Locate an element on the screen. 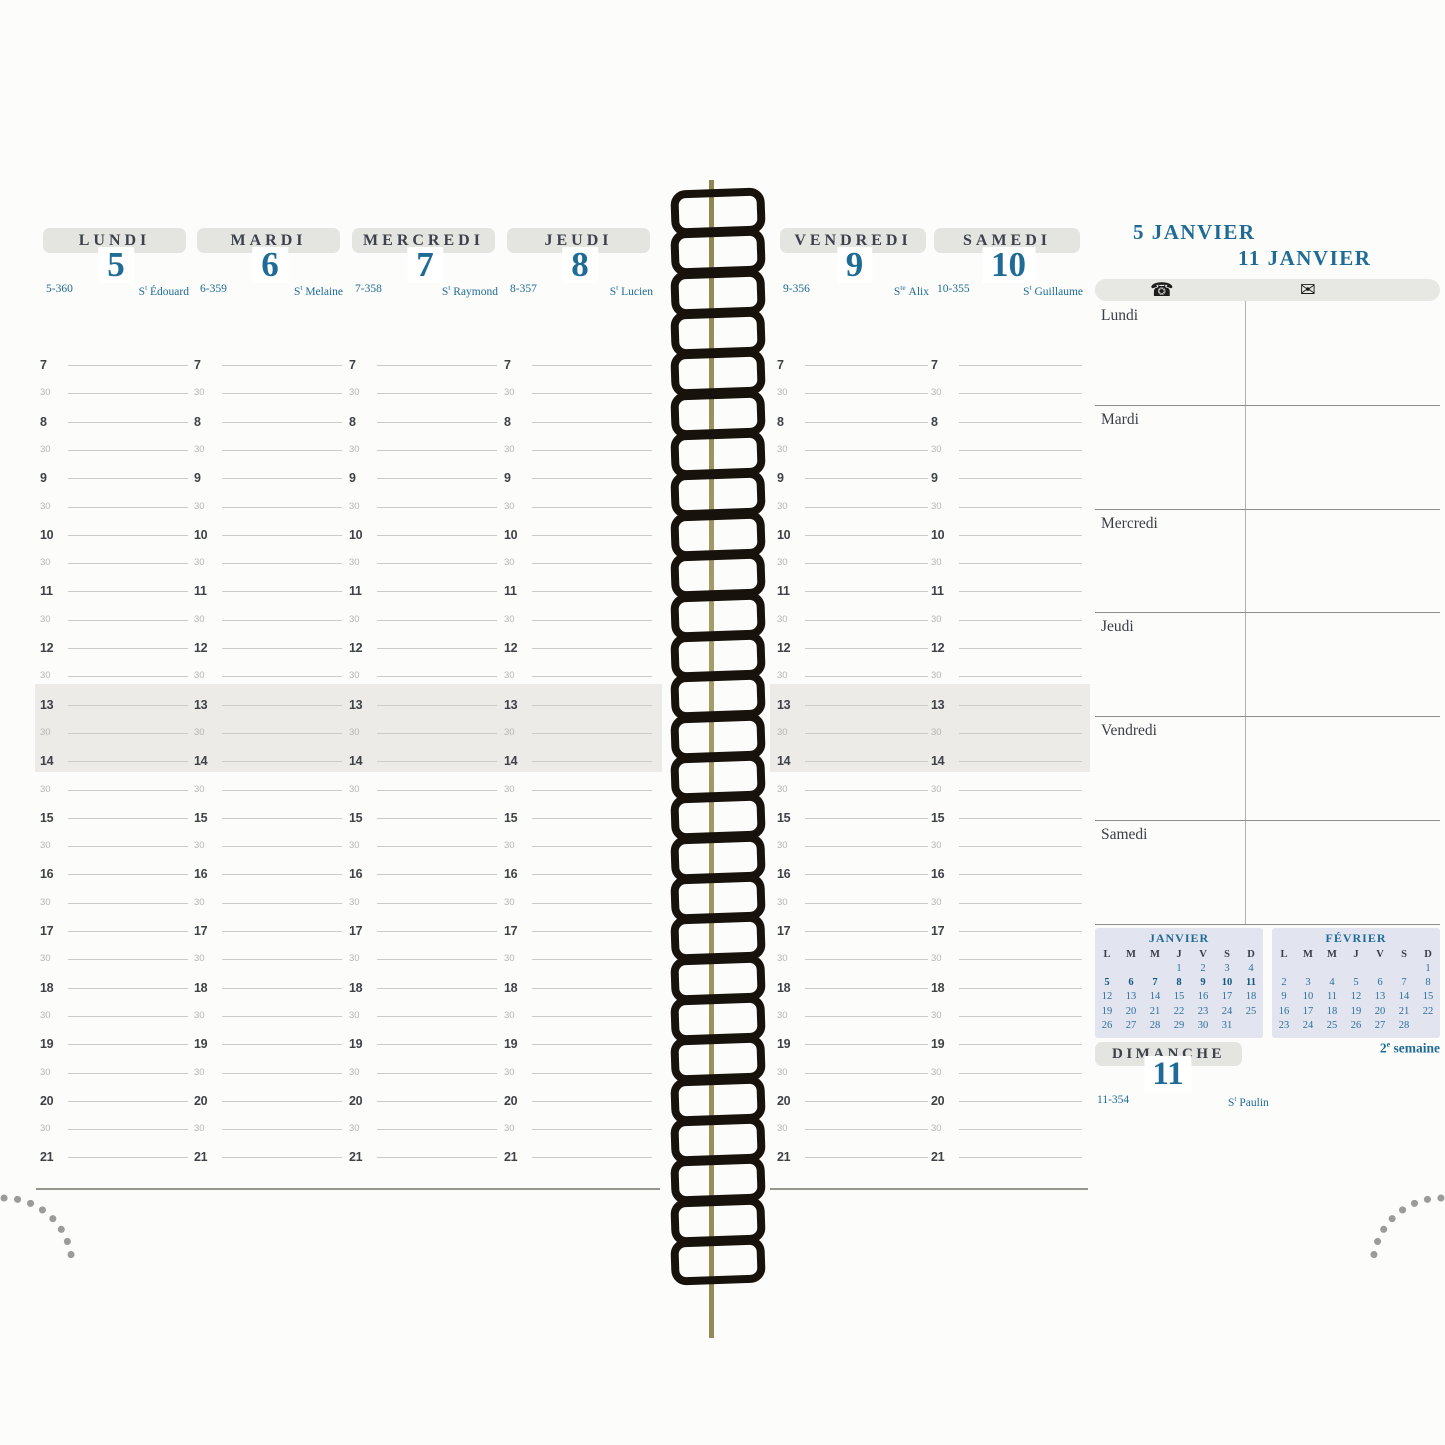  day-saint: St Lucien is located at coordinates (631, 290).